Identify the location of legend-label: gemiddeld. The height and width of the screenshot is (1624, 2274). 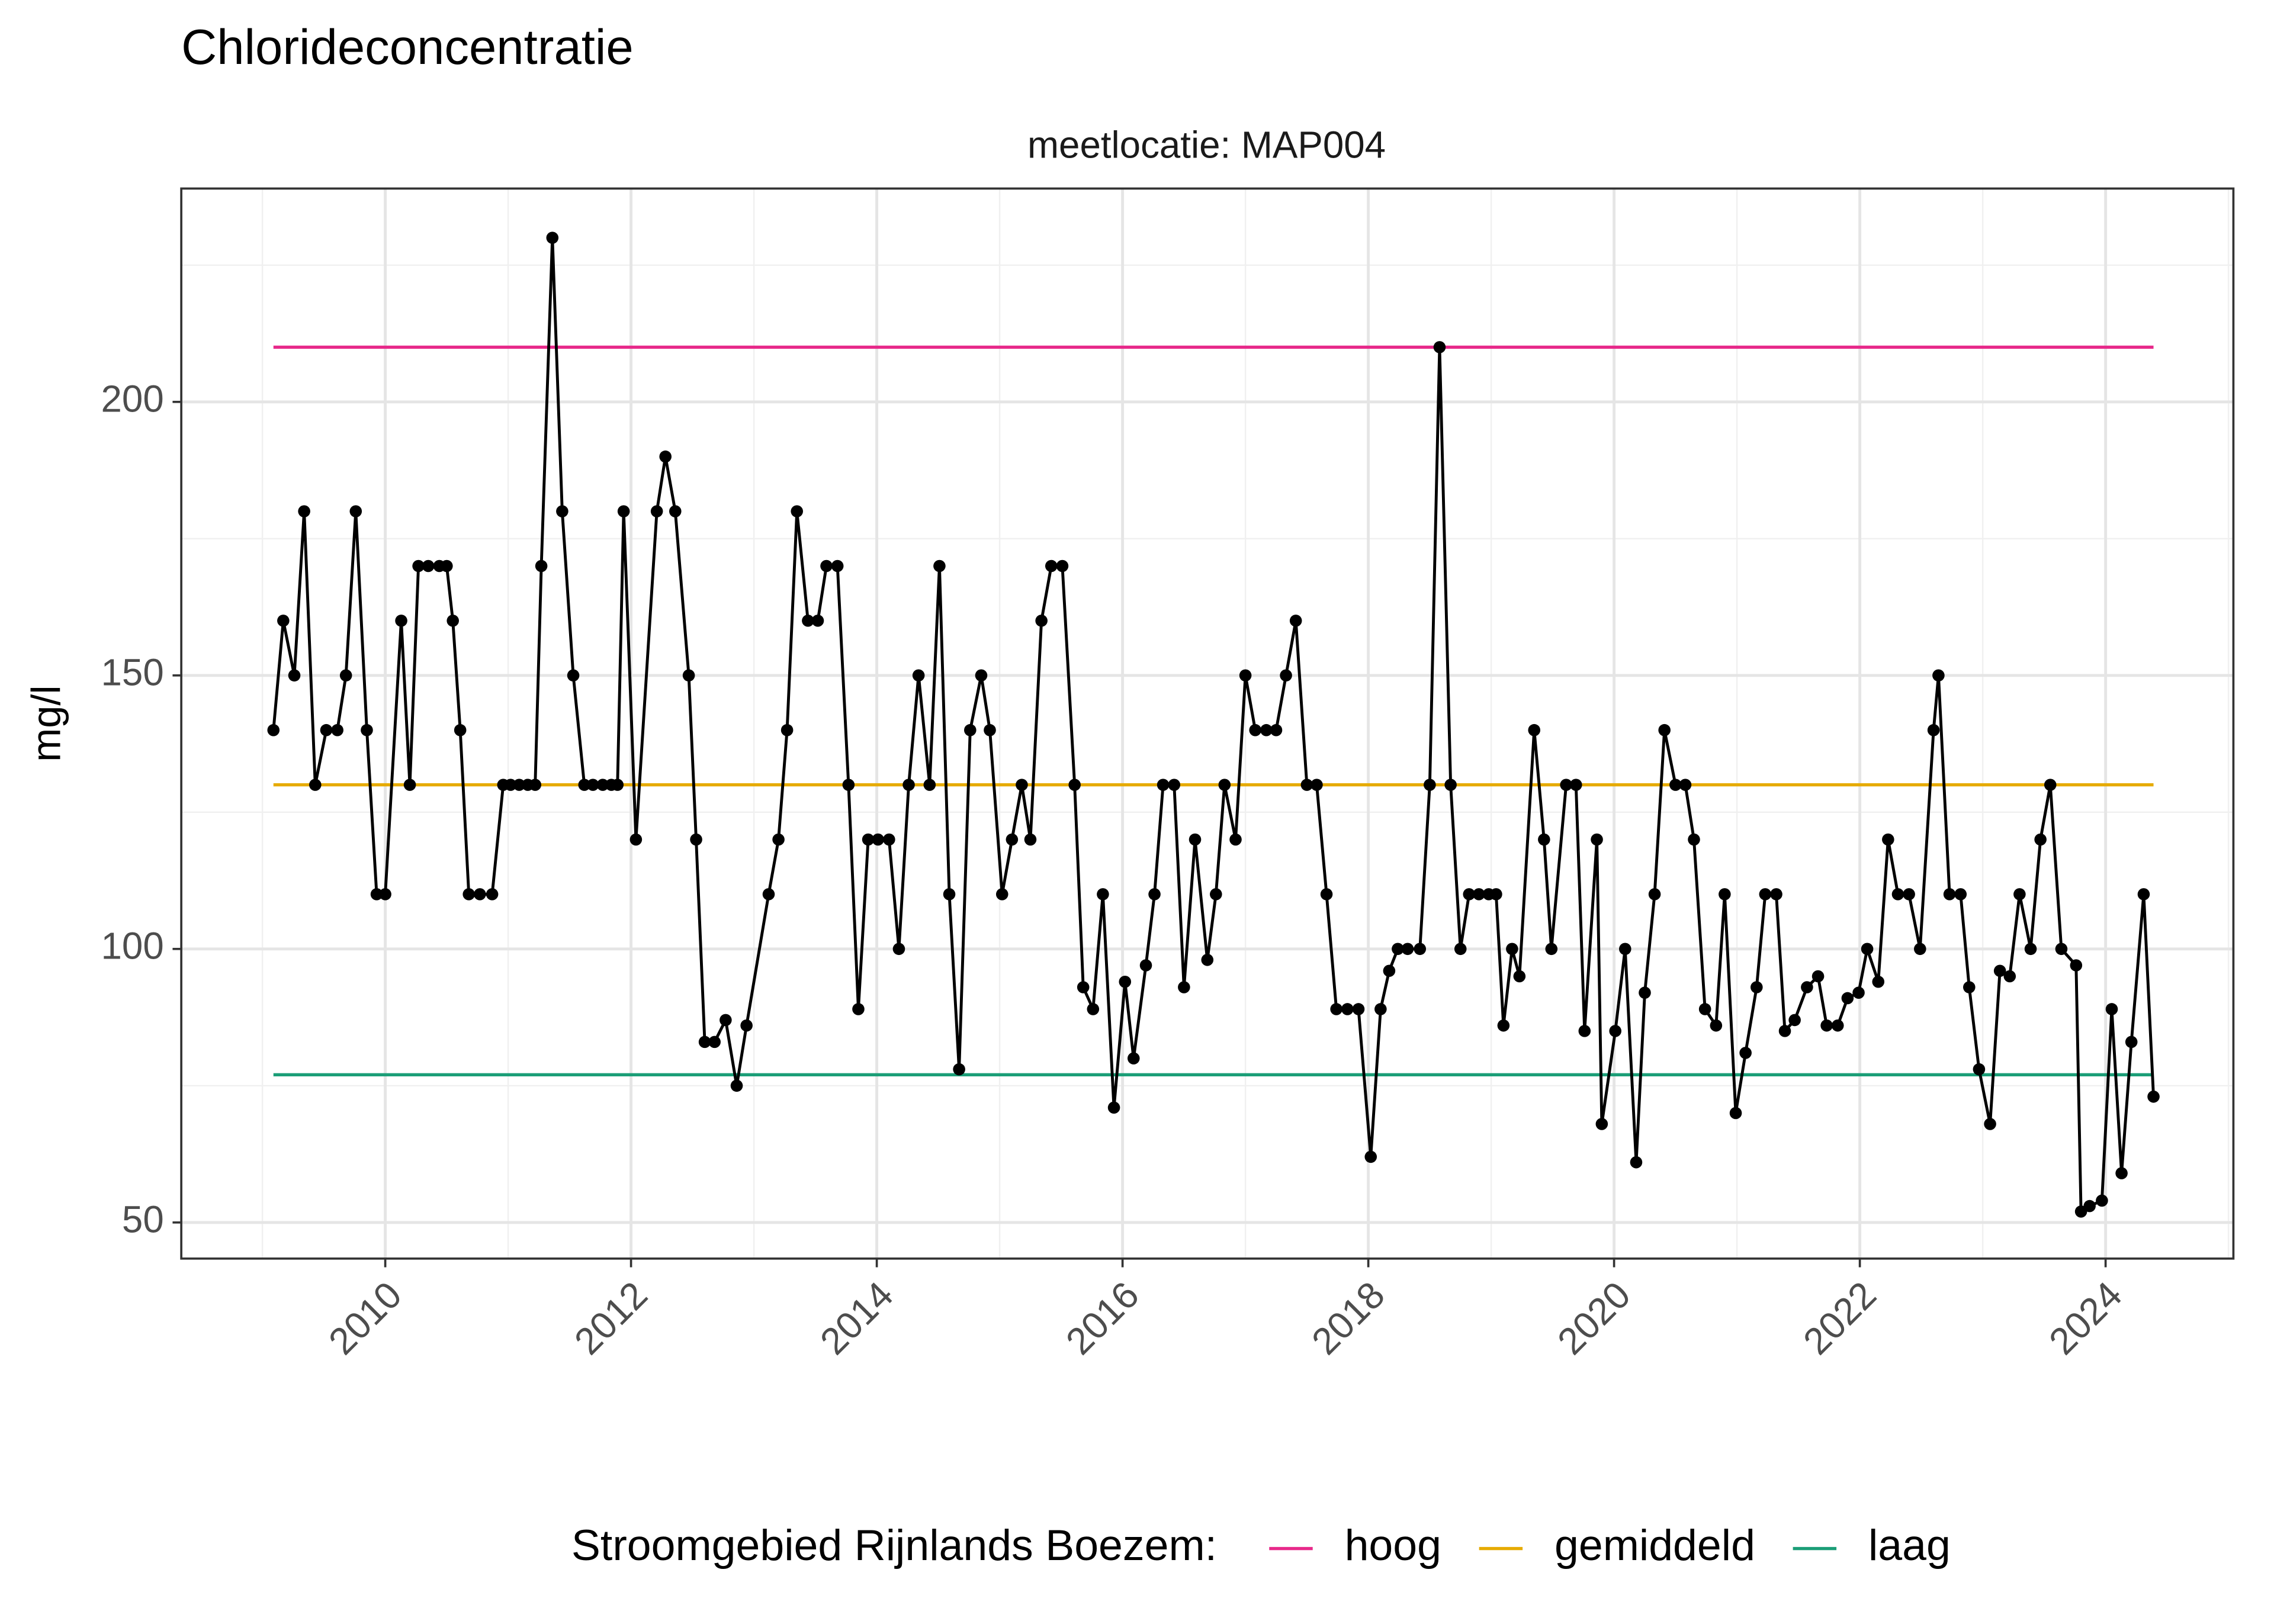
(1654, 1545).